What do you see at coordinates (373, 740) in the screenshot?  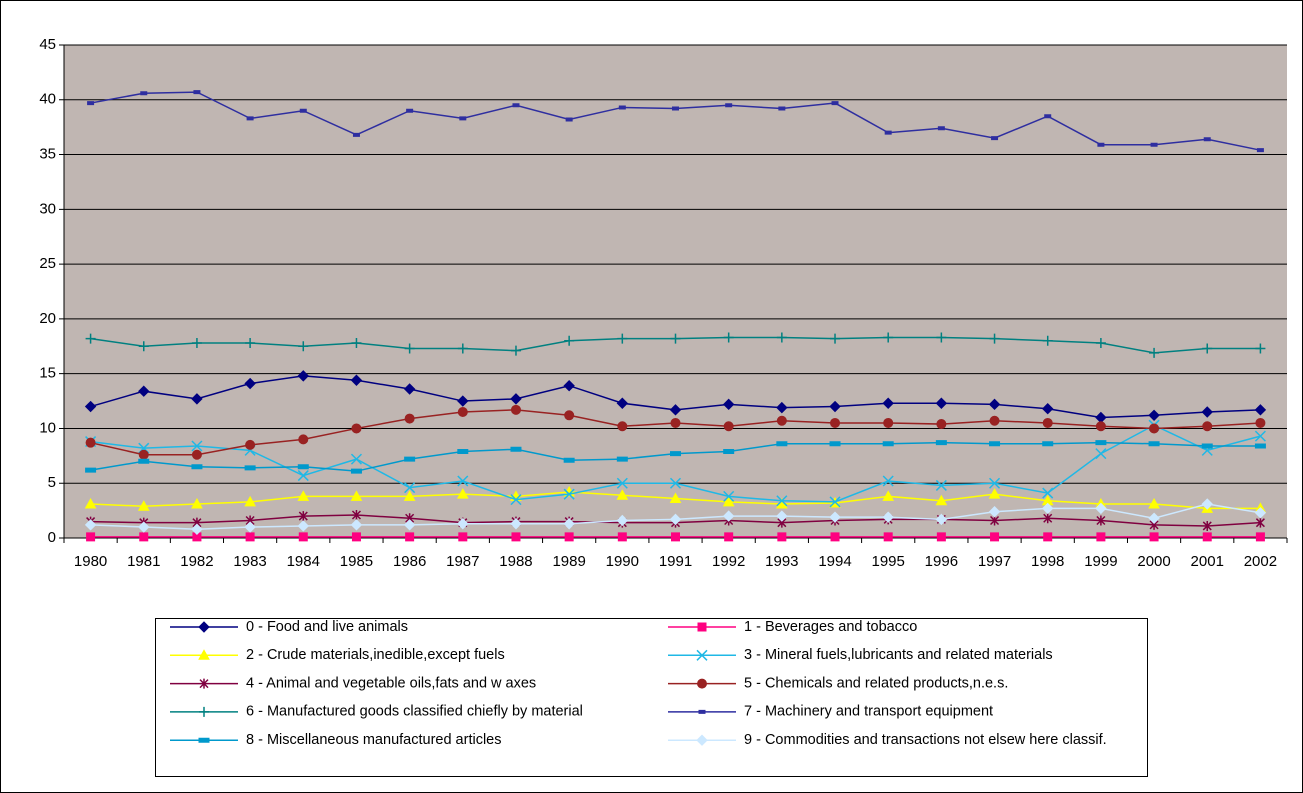 I see `legend-label: 8 - Miscellaneous manufactured articles` at bounding box center [373, 740].